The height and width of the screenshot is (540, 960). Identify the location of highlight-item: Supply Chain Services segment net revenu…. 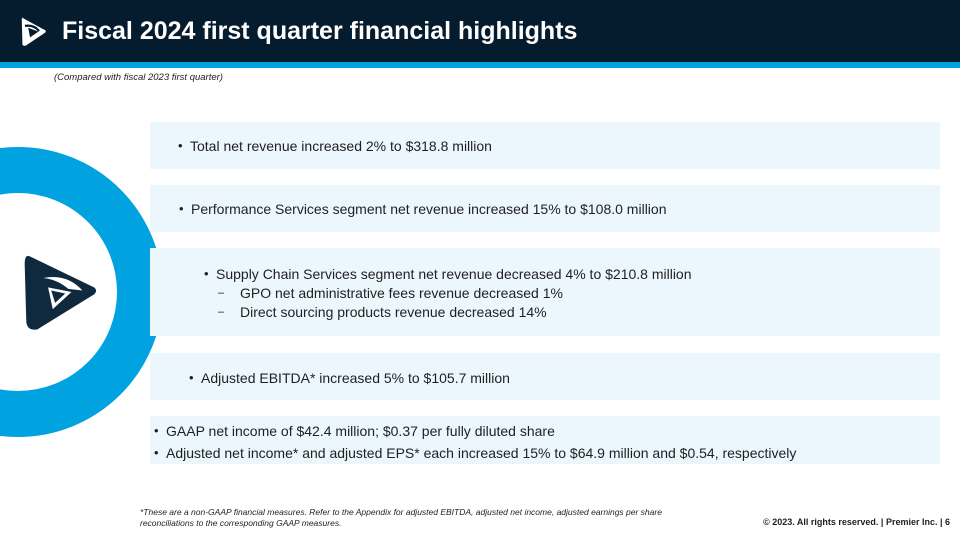
(448, 274).